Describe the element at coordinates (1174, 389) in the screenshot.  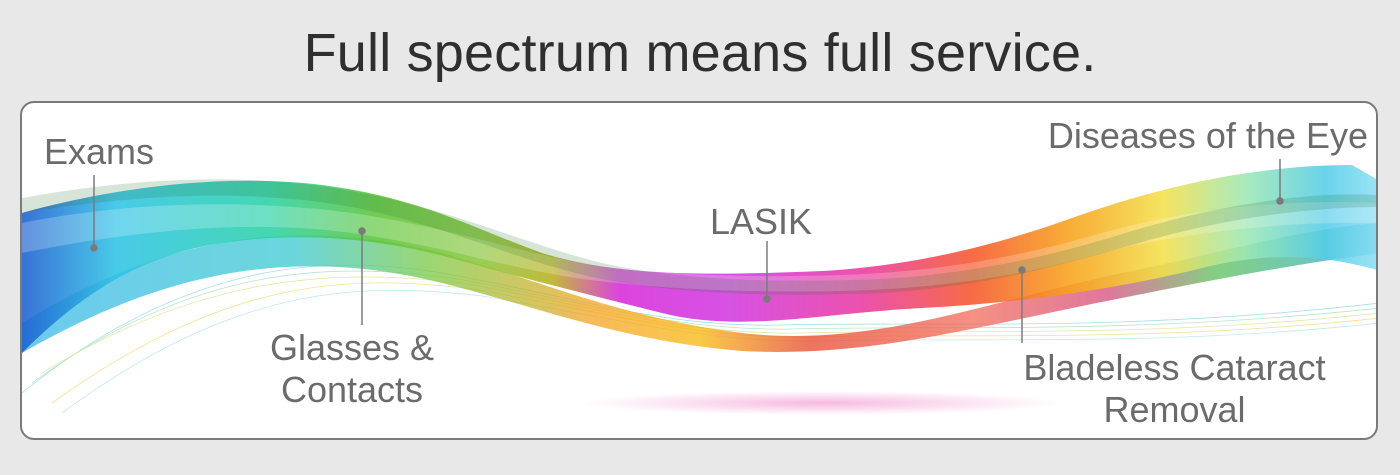
I see `service-label-bladeless-cataract-removal: Bladeless Cataract Removal` at that location.